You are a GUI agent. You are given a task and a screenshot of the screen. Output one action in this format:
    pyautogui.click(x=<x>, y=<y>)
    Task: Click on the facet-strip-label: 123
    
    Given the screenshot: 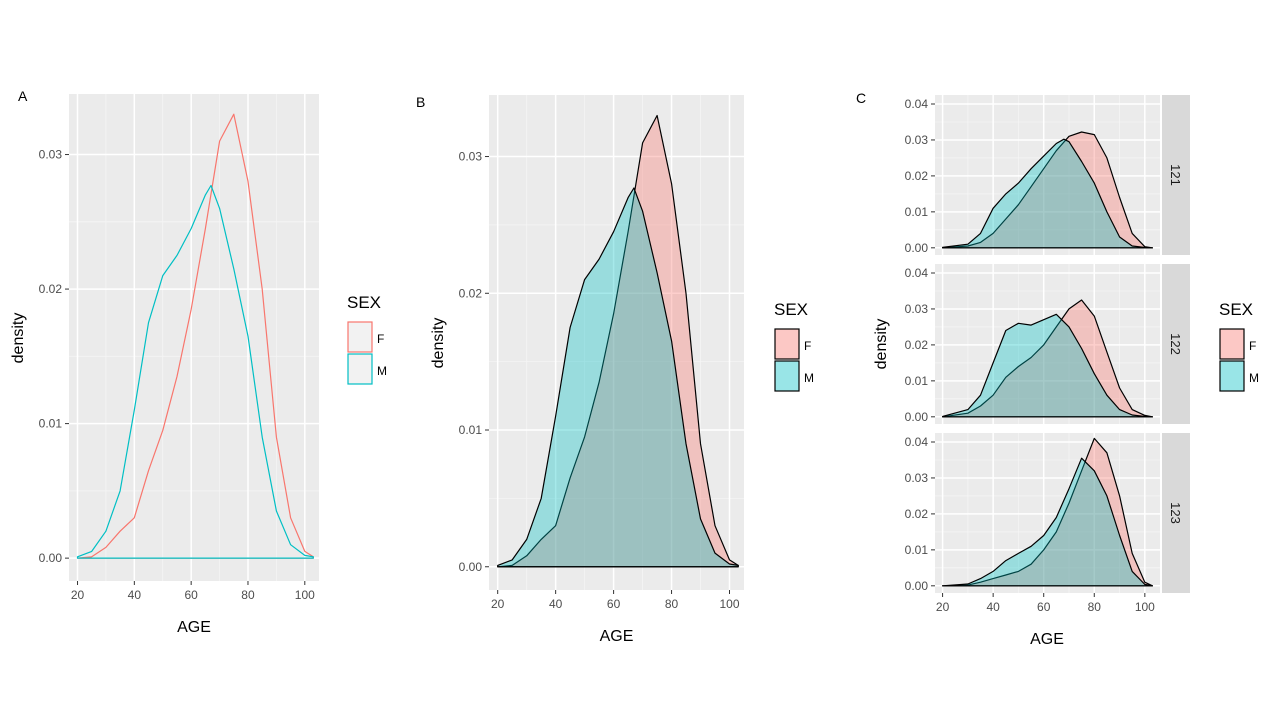 What is the action you would take?
    pyautogui.click(x=1175, y=513)
    